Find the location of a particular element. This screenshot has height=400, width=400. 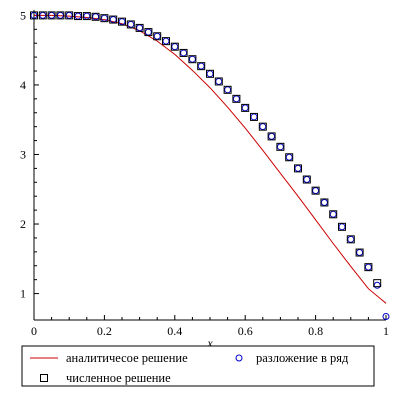

legend-box is located at coordinates (198, 366).